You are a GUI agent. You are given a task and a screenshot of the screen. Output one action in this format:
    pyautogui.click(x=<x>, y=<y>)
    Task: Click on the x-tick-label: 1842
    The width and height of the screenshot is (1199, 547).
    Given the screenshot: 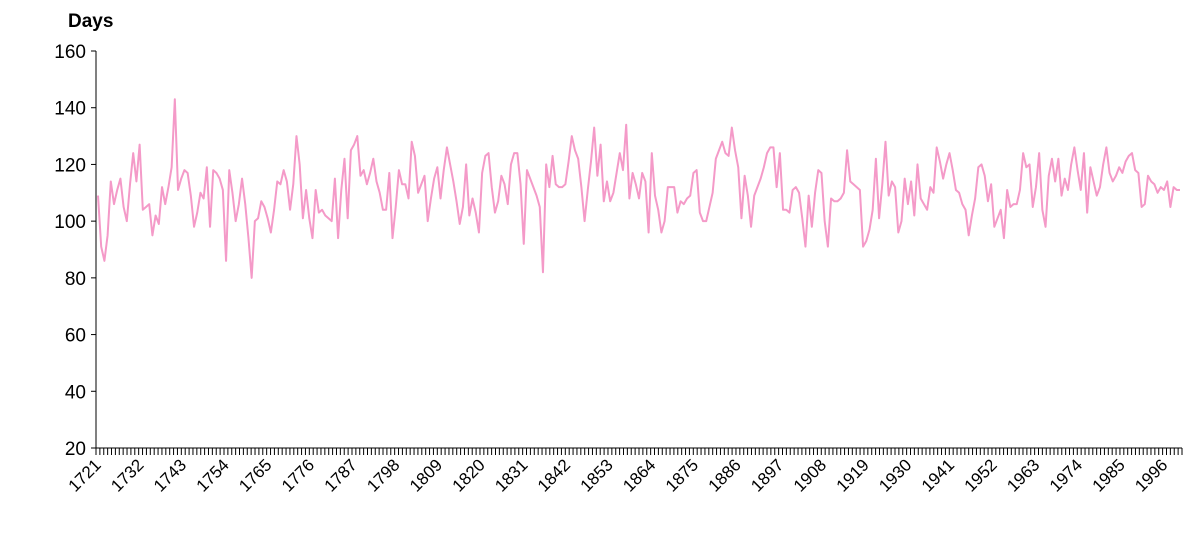 What is the action you would take?
    pyautogui.click(x=554, y=475)
    